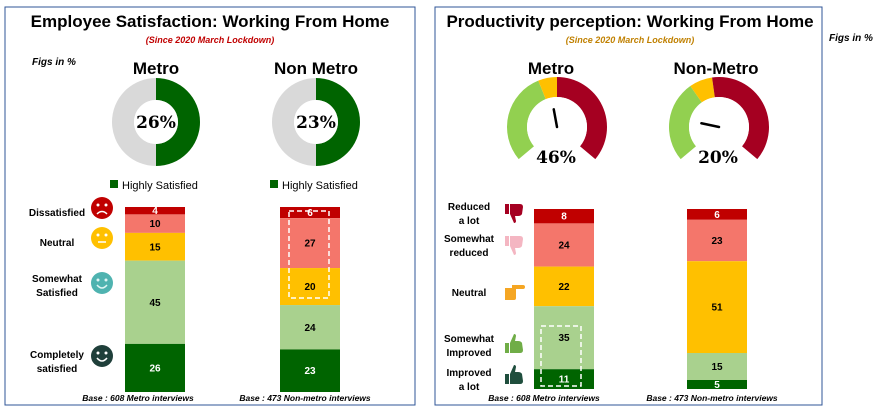 This screenshot has width=883, height=411. Describe the element at coordinates (102, 359) in the screenshot. I see `happy-face-icon-mouth` at that location.